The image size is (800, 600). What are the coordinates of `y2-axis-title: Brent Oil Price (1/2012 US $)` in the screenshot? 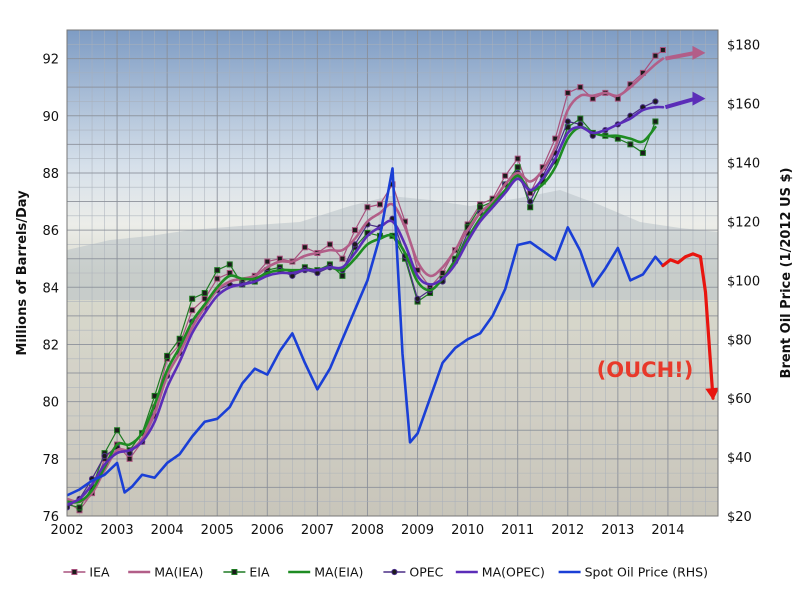 It's located at (786, 273).